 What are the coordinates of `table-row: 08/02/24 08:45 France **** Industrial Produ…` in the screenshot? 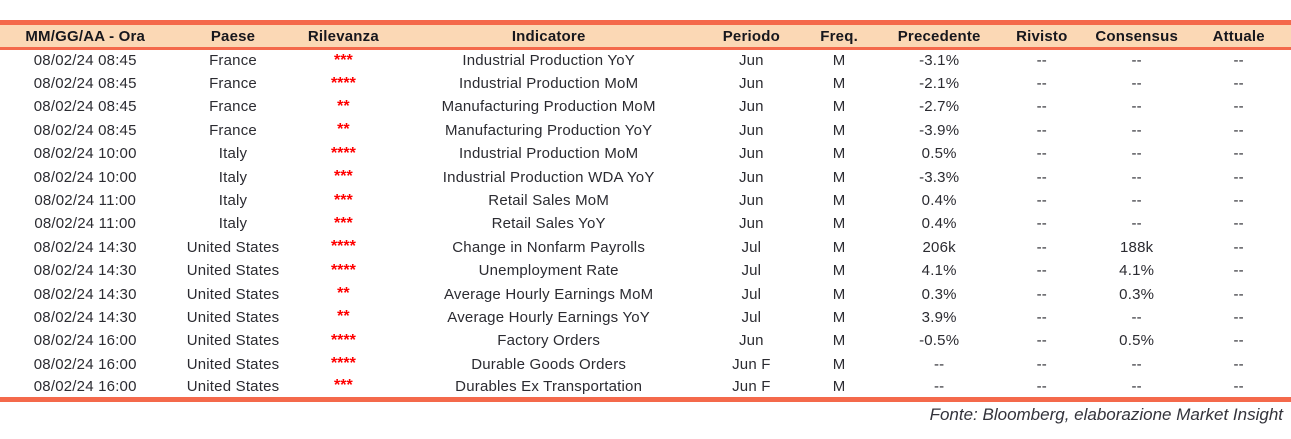 It's located at (645, 83).